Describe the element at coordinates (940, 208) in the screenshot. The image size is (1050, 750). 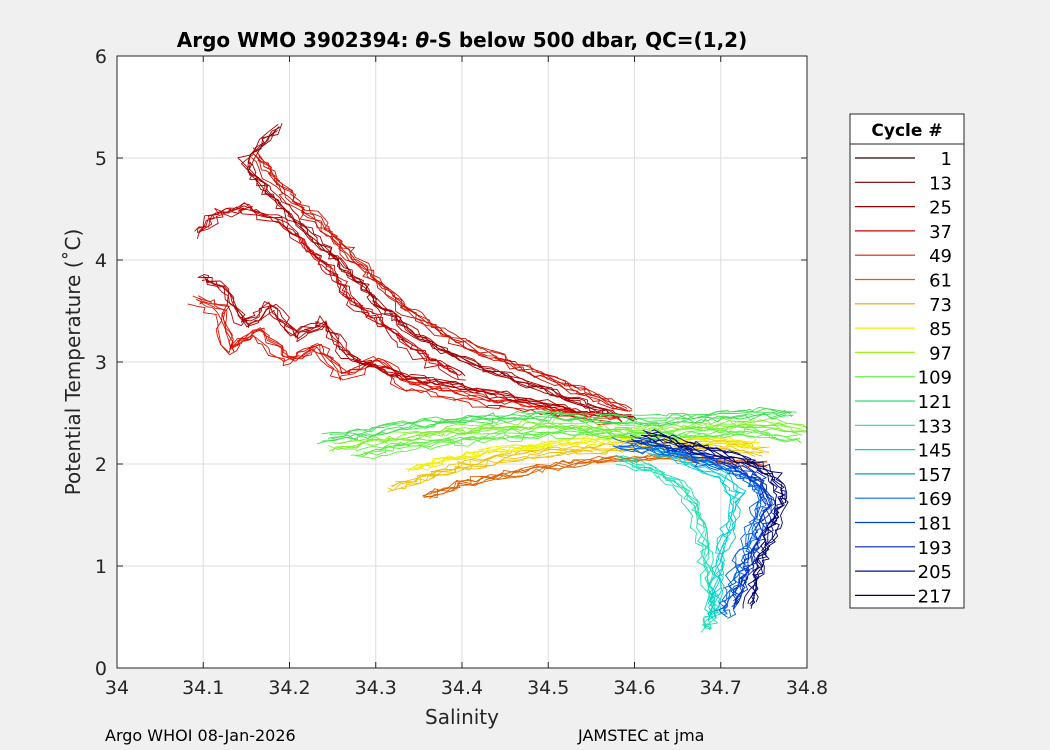
I see `legend-label: 25` at that location.